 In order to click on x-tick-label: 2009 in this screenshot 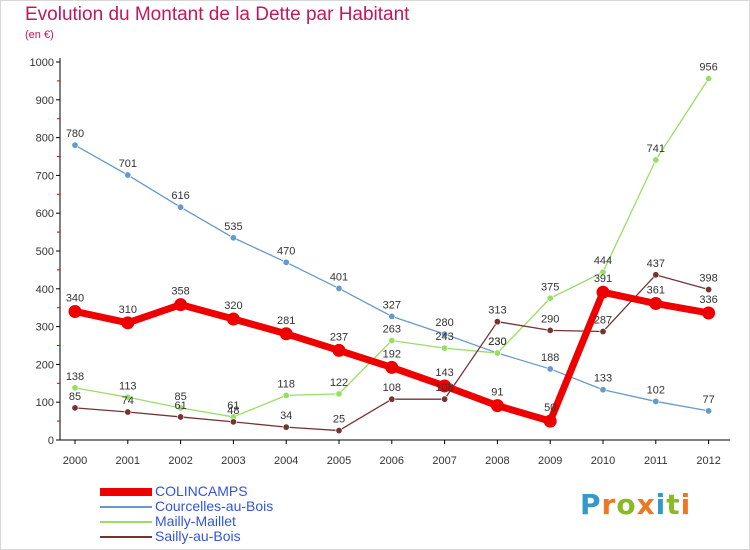, I will do `click(550, 461)`.